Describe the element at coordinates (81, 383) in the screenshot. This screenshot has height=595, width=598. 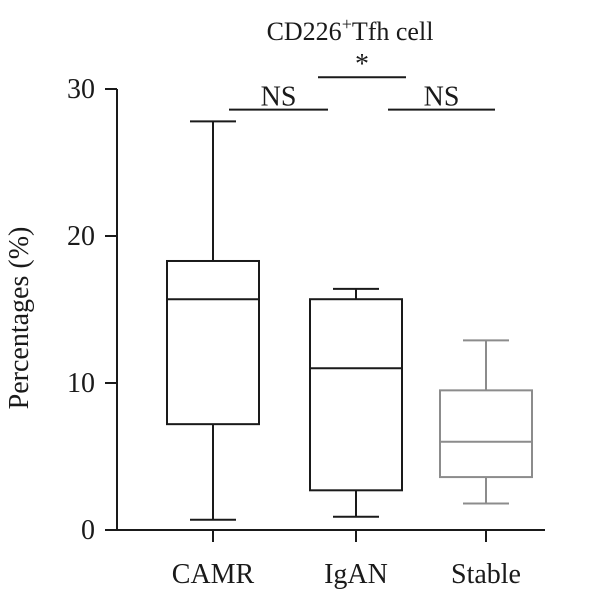
I see `y-tick-label: 10` at that location.